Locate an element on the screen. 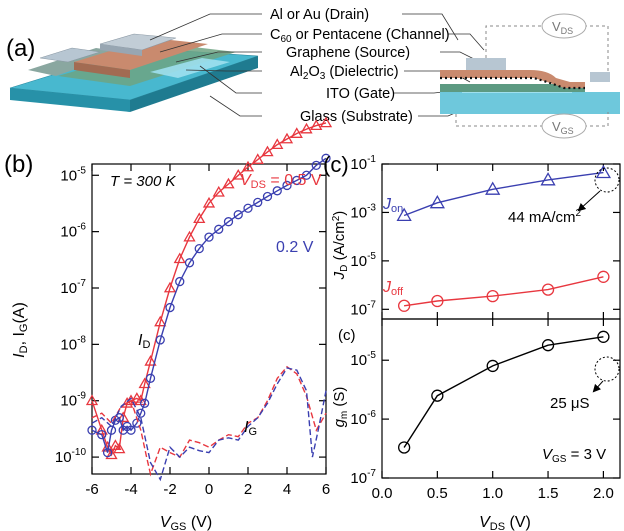  joff-label: Joff is located at coordinates (393, 288).